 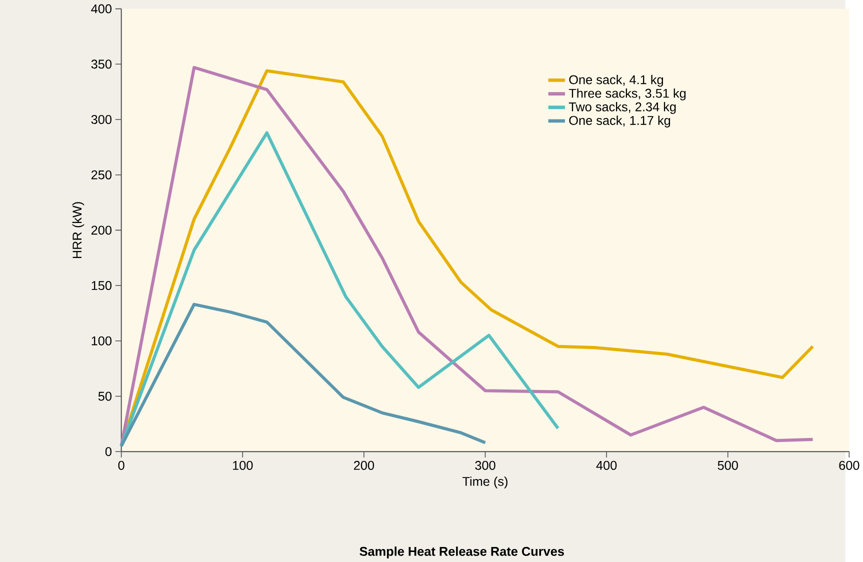 I want to click on y-axis-title: HRR (kW), so click(x=78, y=230).